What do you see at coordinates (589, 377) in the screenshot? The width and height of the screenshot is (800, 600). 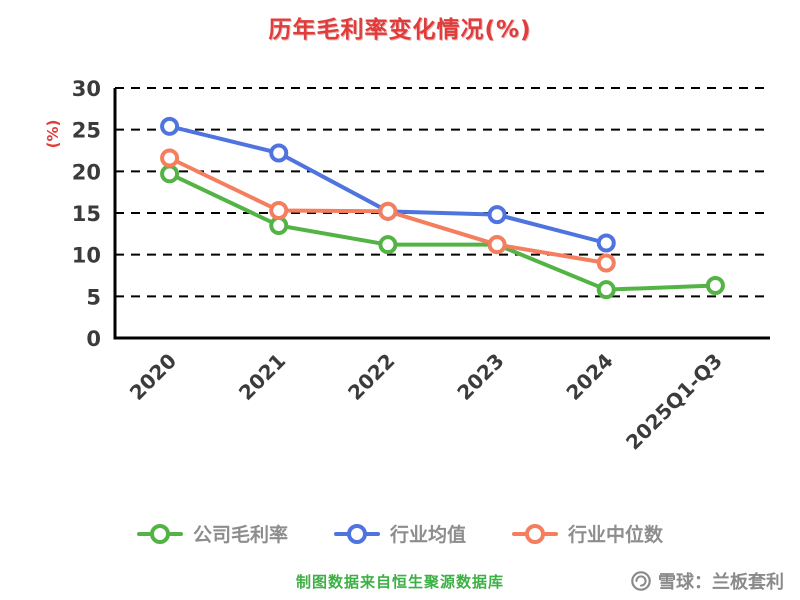 I see `svg-text: 2024` at bounding box center [589, 377].